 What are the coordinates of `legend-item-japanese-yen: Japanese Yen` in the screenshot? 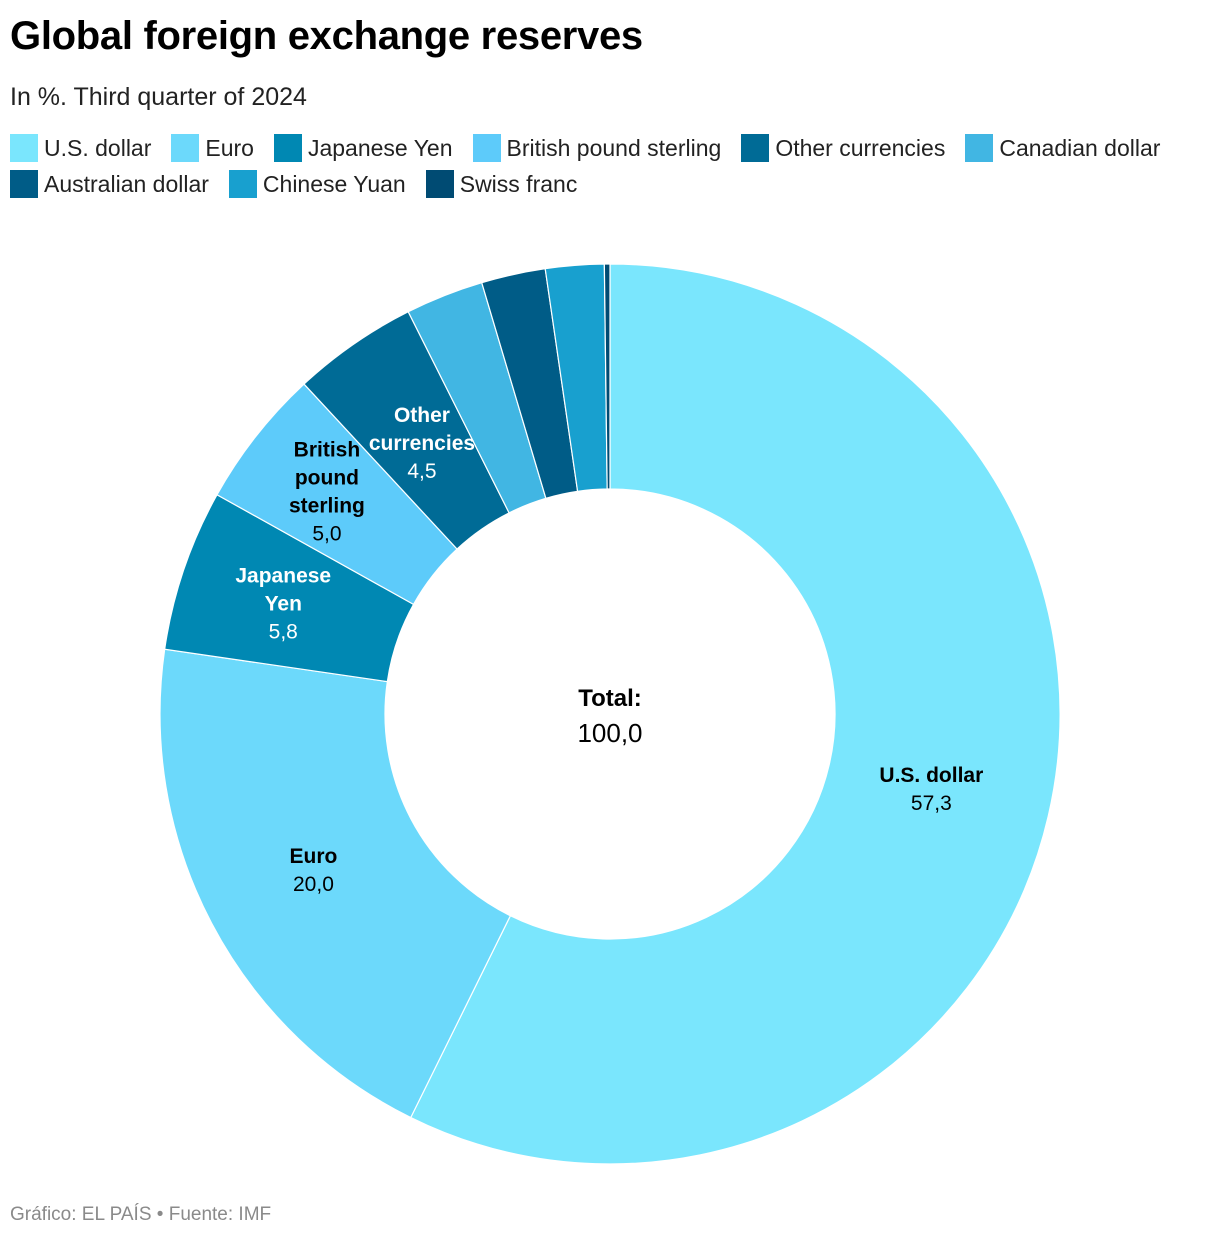 It's located at (363, 148).